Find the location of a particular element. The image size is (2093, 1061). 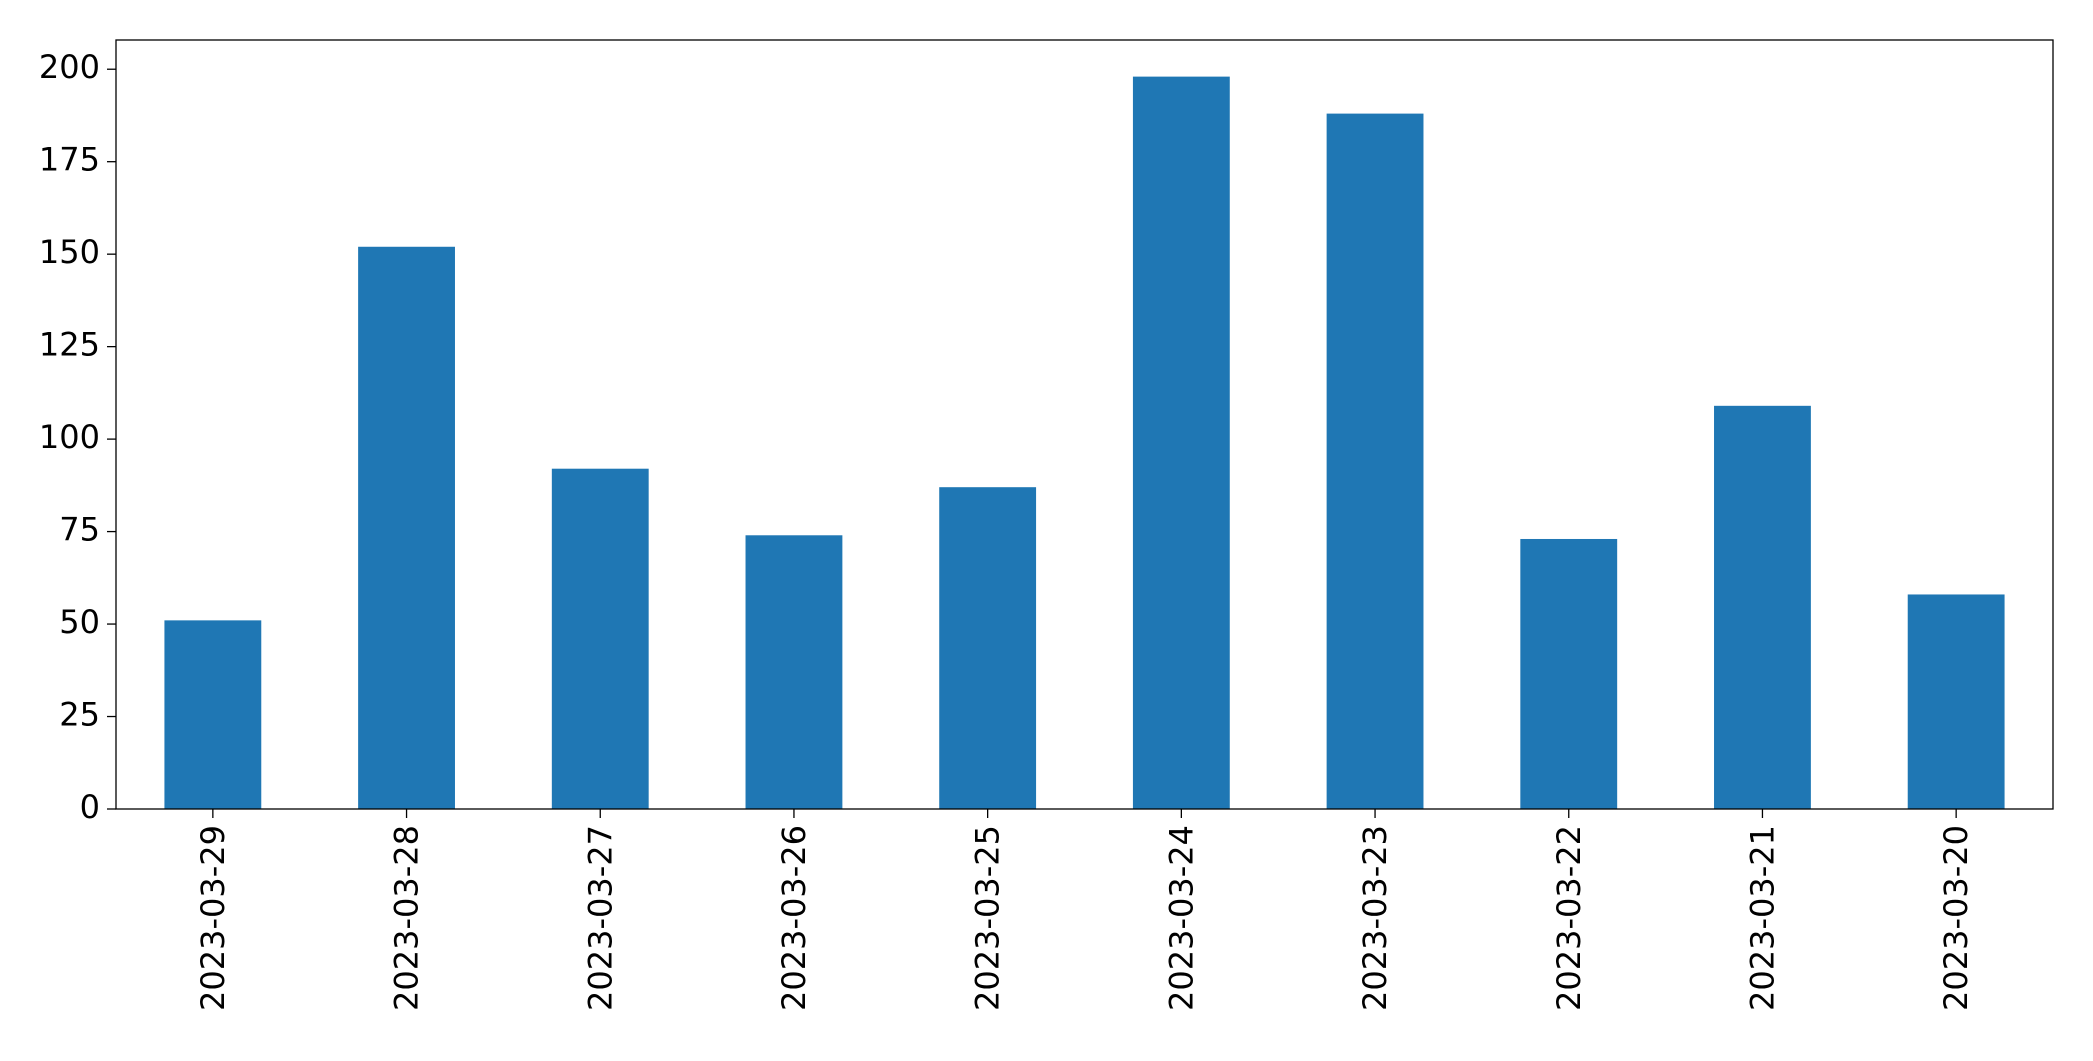

x-tick-label: 2023-03-20 is located at coordinates (1956, 918).